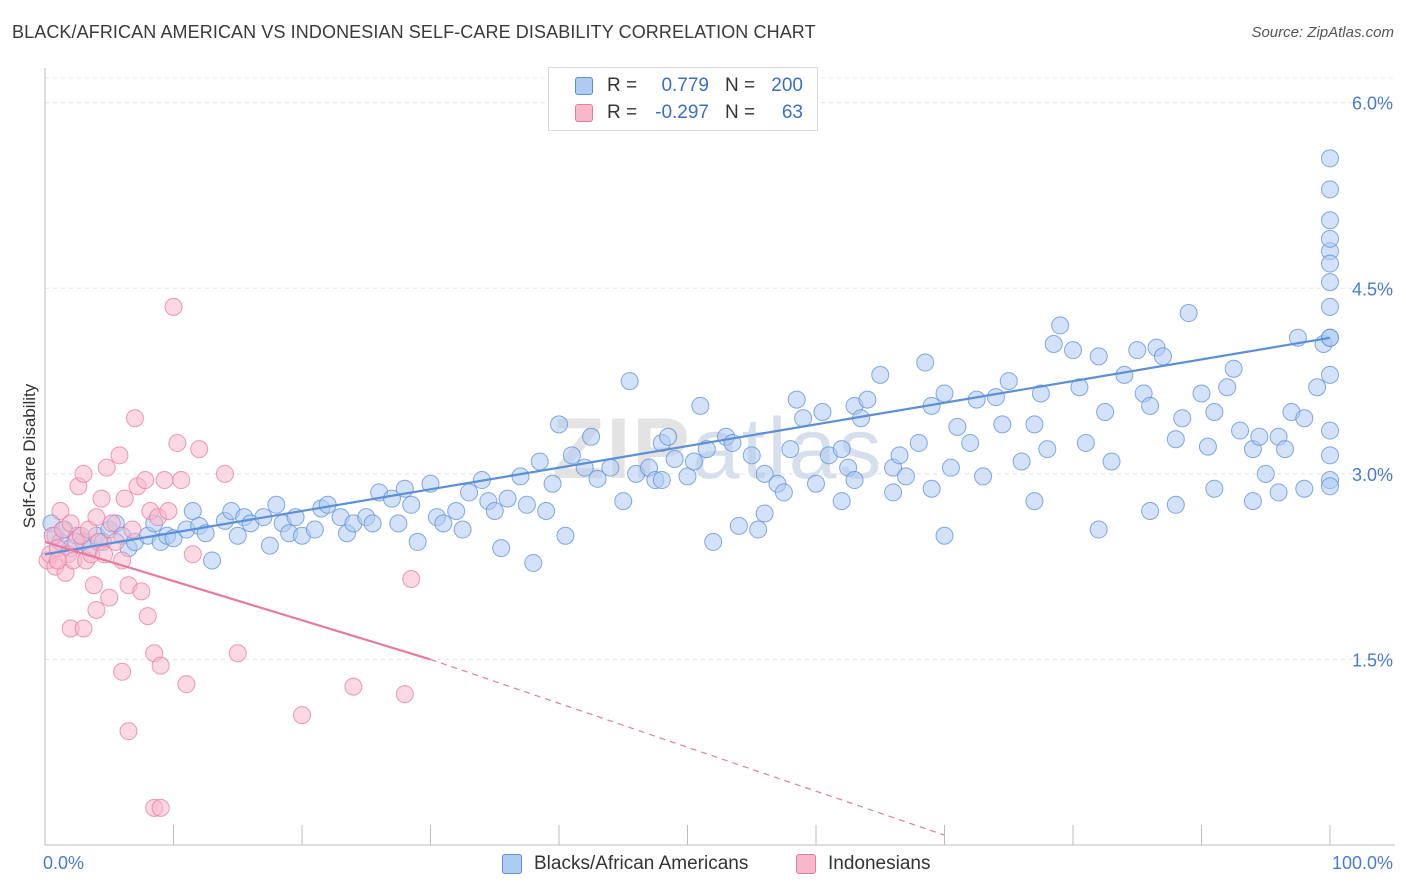  Describe the element at coordinates (1322, 32) in the screenshot. I see `source-label: Source: ZipAtlas.com` at that location.